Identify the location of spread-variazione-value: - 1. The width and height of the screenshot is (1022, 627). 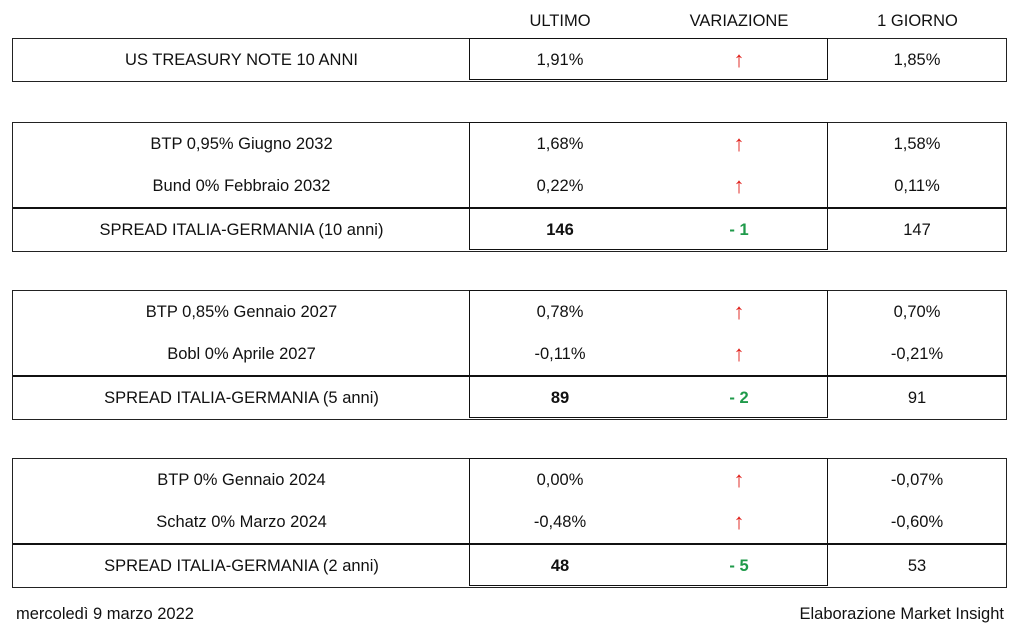
(739, 229).